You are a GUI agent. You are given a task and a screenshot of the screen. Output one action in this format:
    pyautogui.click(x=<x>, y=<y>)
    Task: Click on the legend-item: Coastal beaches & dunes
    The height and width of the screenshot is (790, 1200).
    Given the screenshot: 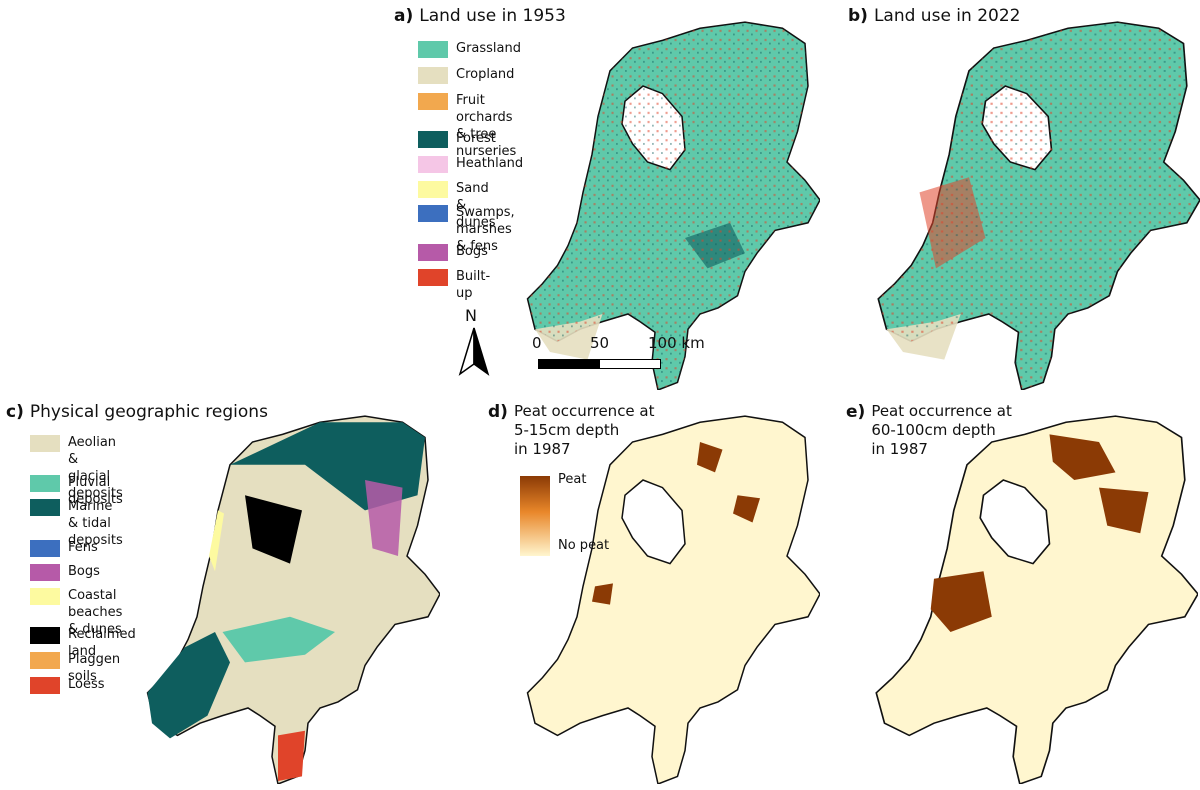 What is the action you would take?
    pyautogui.click(x=76, y=612)
    